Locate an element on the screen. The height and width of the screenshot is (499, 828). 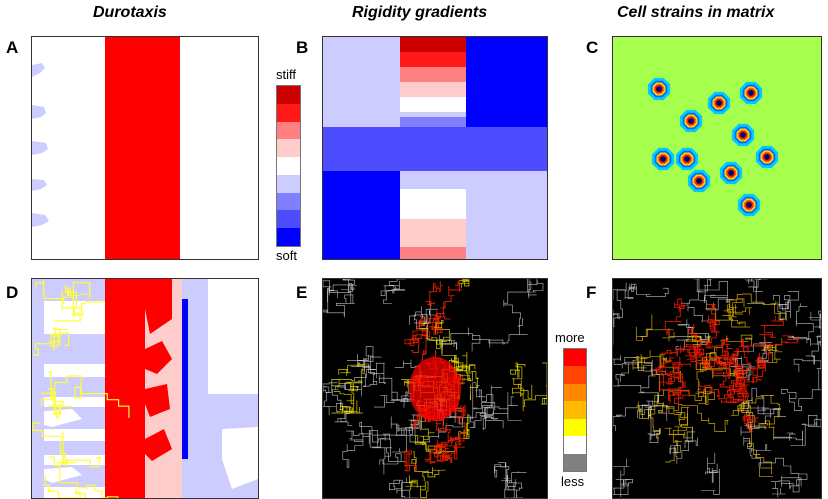
stiff-label: stiff is located at coordinates (286, 74).